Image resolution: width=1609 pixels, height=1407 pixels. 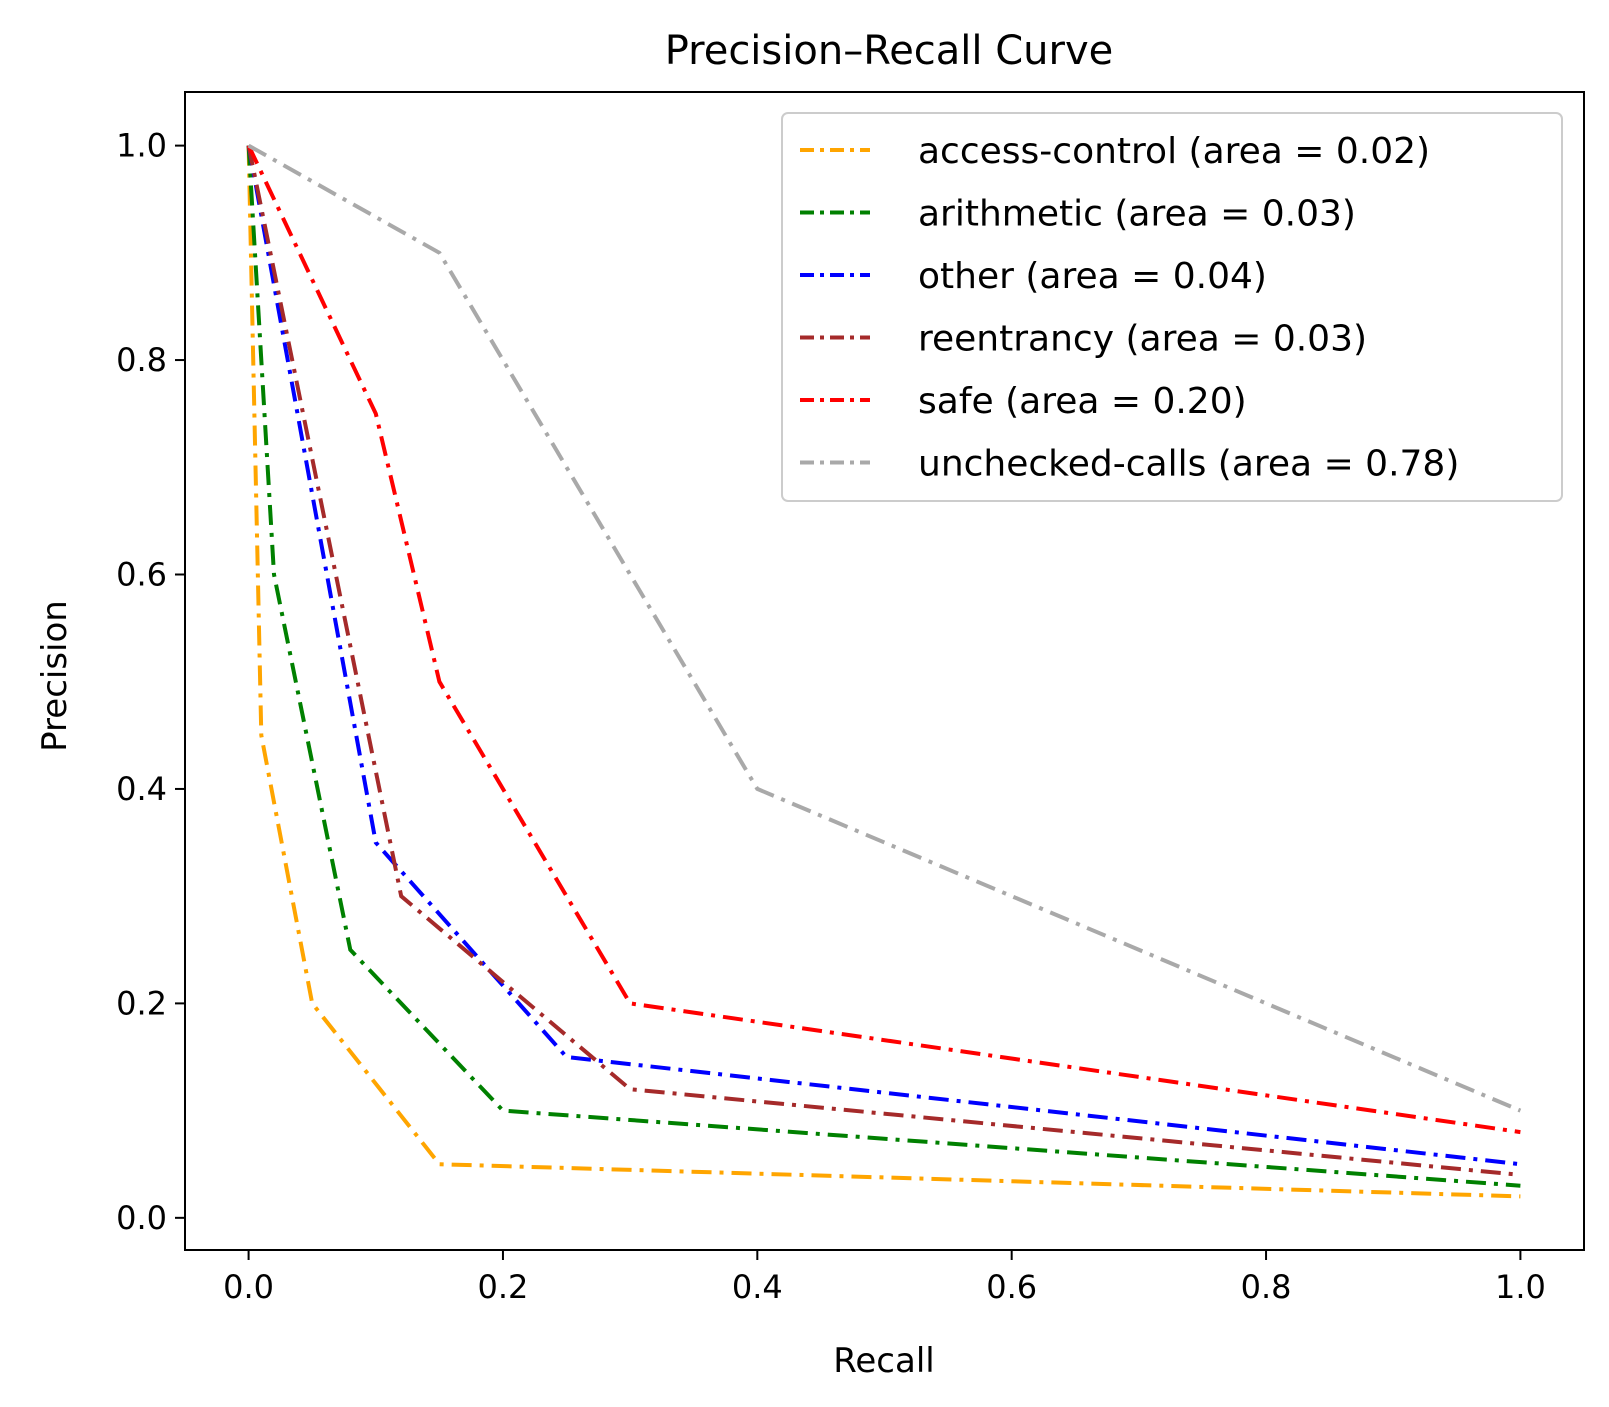 What do you see at coordinates (55, 676) in the screenshot?
I see `y-axis-label: Precision` at bounding box center [55, 676].